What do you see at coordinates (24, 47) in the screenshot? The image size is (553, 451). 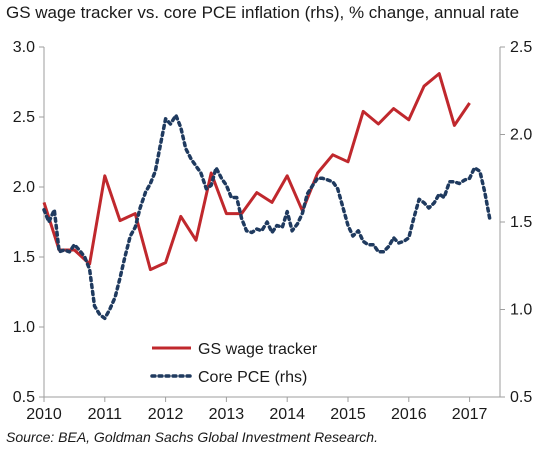 I see `y-left-tick-label: 3.0` at bounding box center [24, 47].